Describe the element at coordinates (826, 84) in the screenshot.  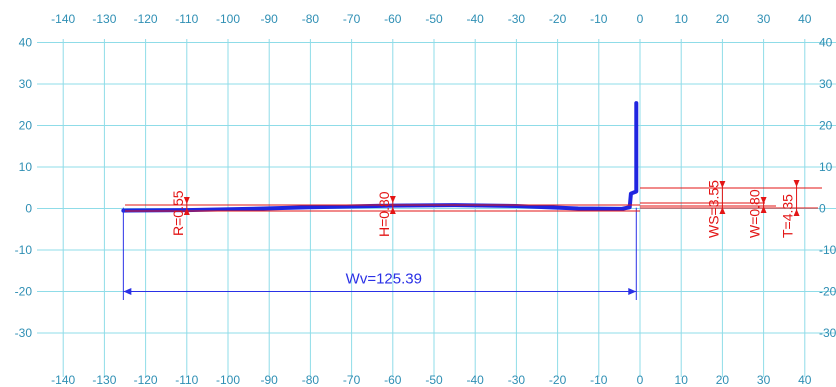
I see `y-tick-label-right: 30` at that location.